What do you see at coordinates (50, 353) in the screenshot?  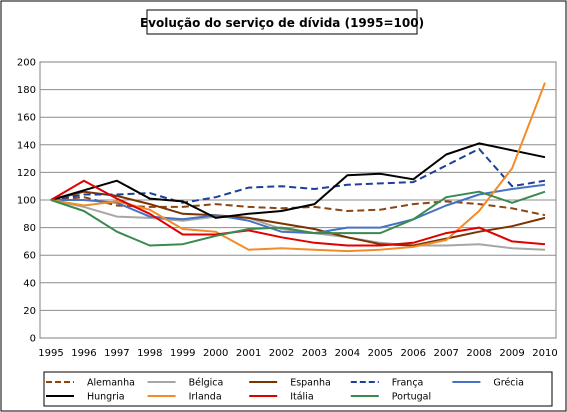 I see `x-tick-label: 1995` at bounding box center [50, 353].